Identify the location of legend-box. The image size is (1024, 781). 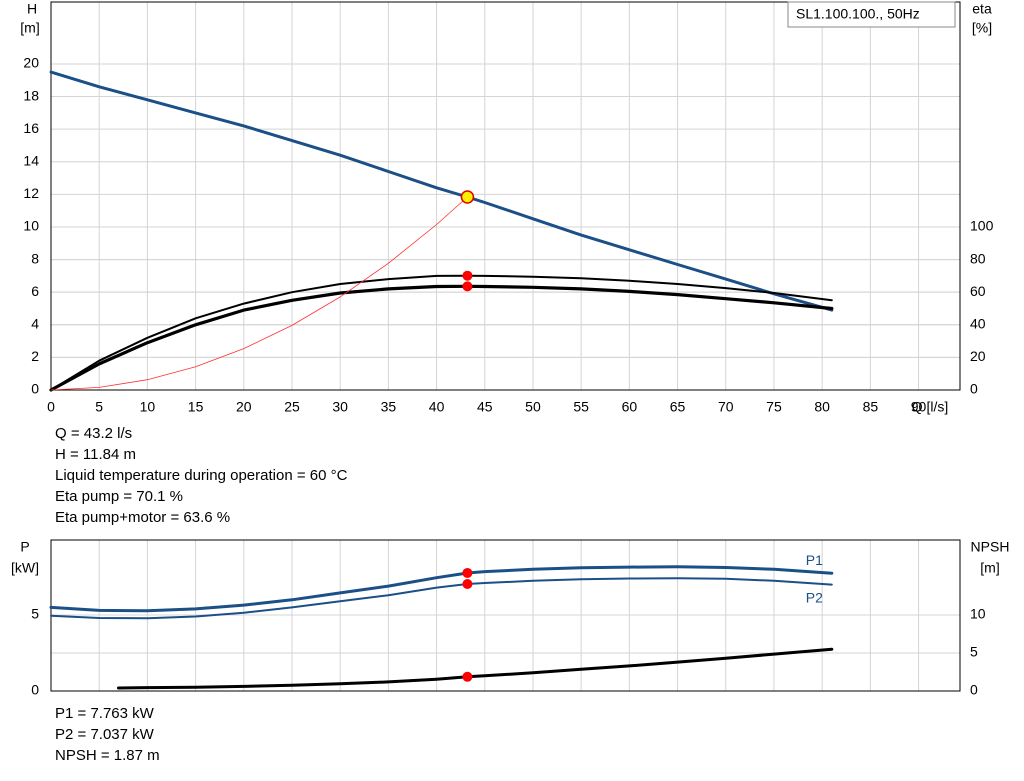
(871, 14).